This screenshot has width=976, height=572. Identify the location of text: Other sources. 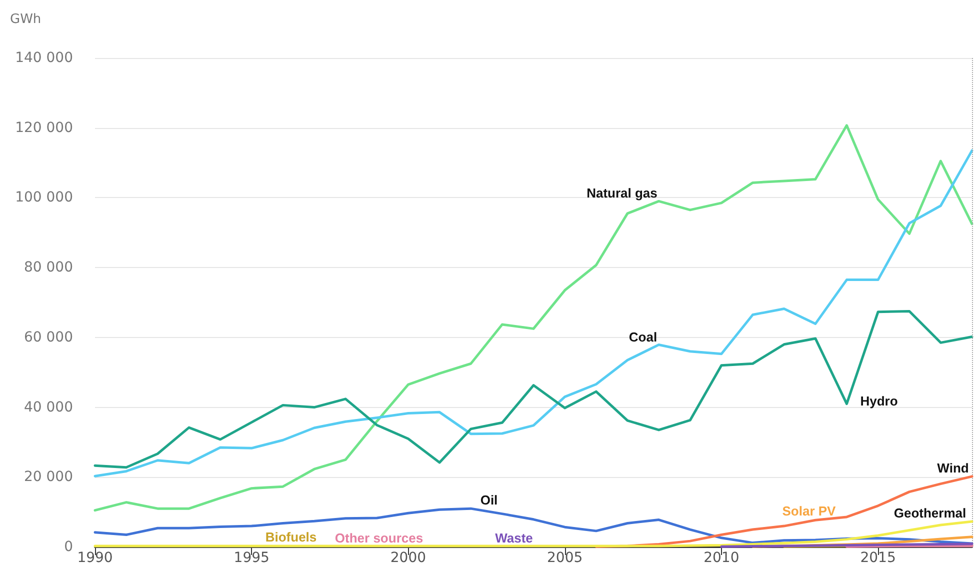
(379, 538).